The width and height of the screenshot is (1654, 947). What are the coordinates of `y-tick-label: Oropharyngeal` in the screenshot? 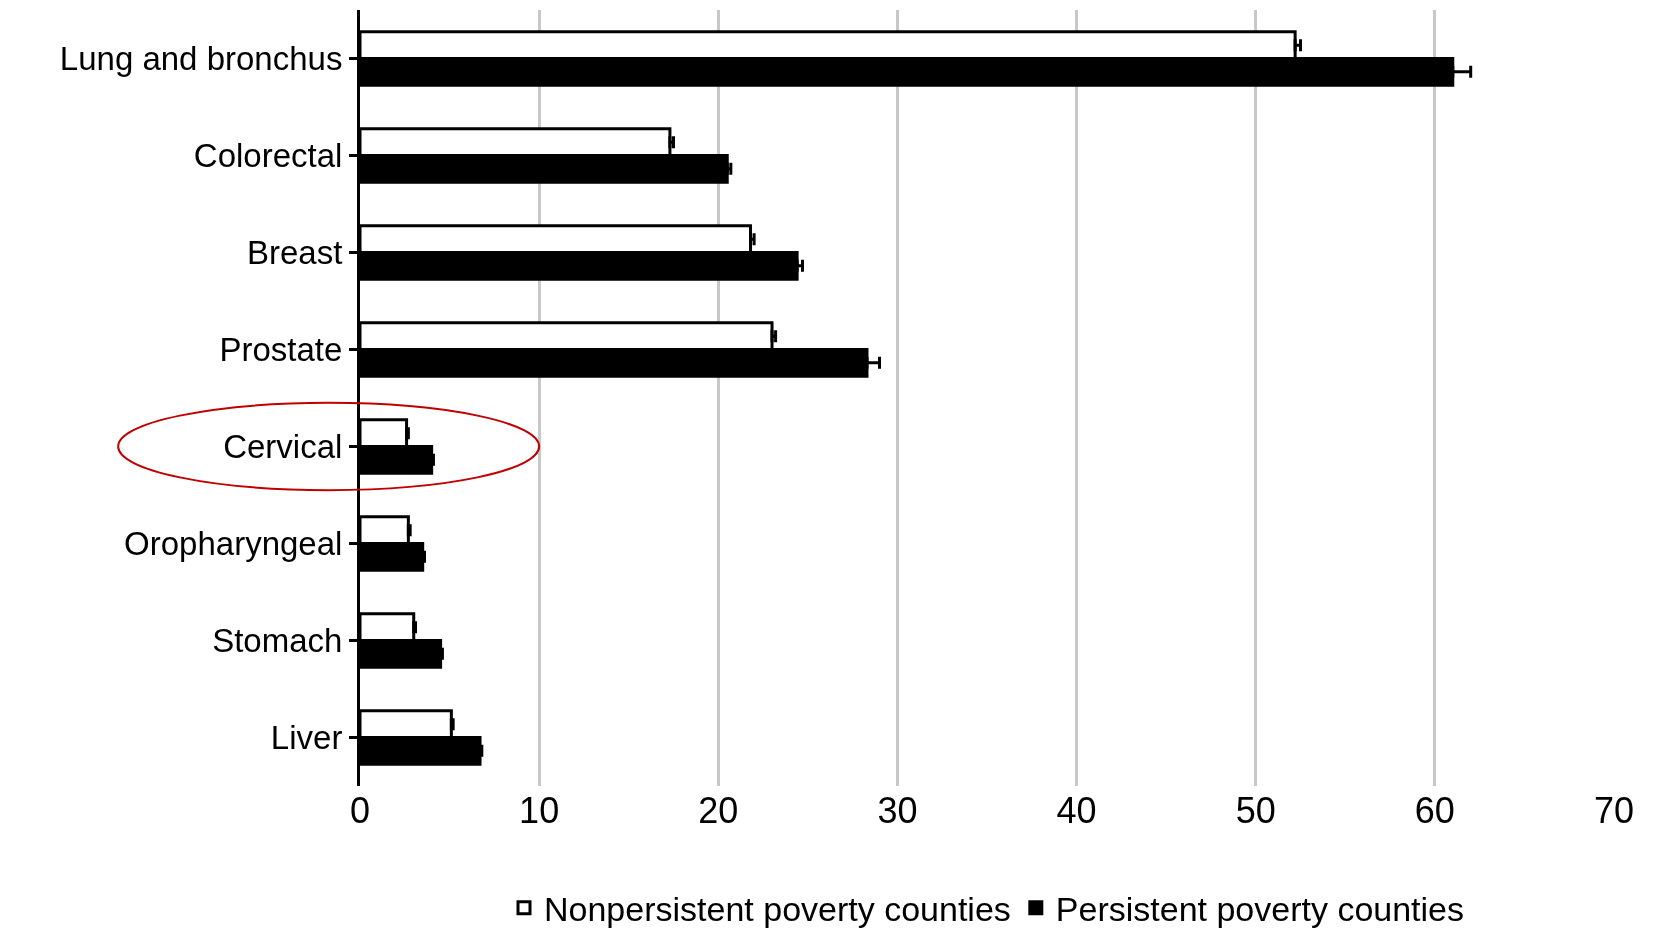 It's located at (233, 544).